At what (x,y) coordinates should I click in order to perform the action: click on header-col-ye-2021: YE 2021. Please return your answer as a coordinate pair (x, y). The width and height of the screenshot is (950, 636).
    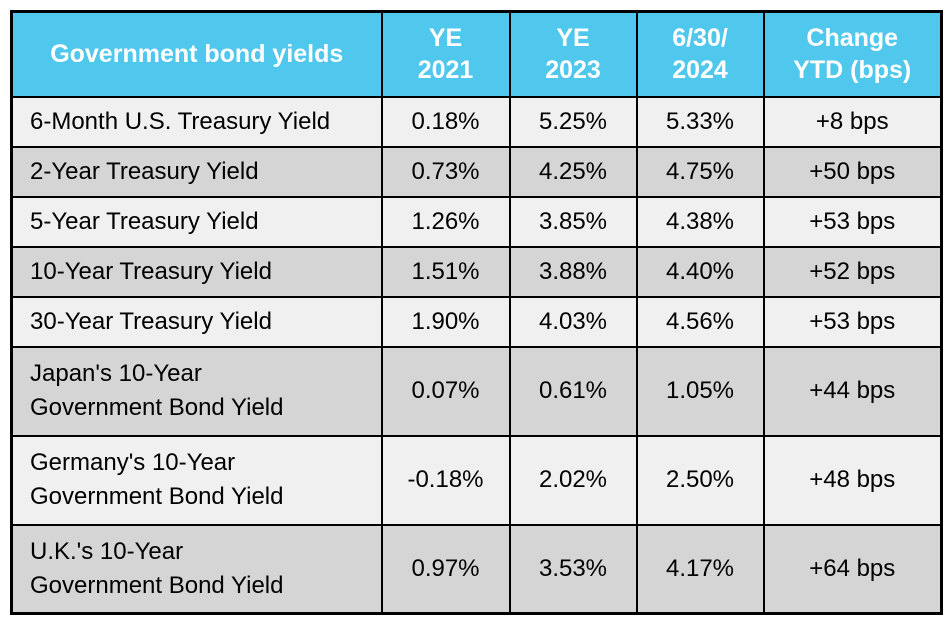
    Looking at the image, I should click on (445, 54).